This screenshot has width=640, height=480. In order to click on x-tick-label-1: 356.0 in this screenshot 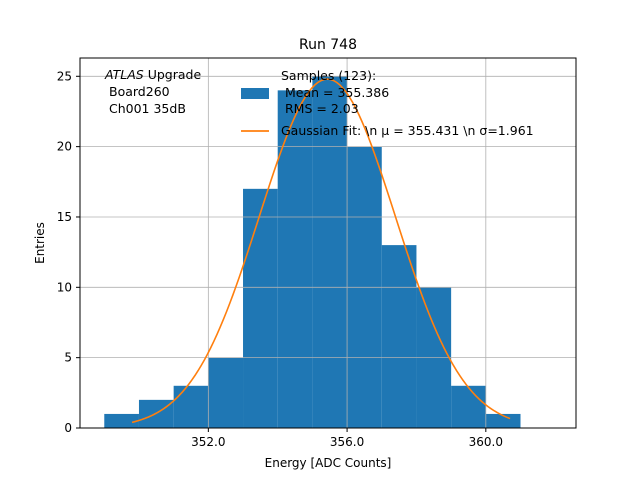, I will do `click(347, 442)`.